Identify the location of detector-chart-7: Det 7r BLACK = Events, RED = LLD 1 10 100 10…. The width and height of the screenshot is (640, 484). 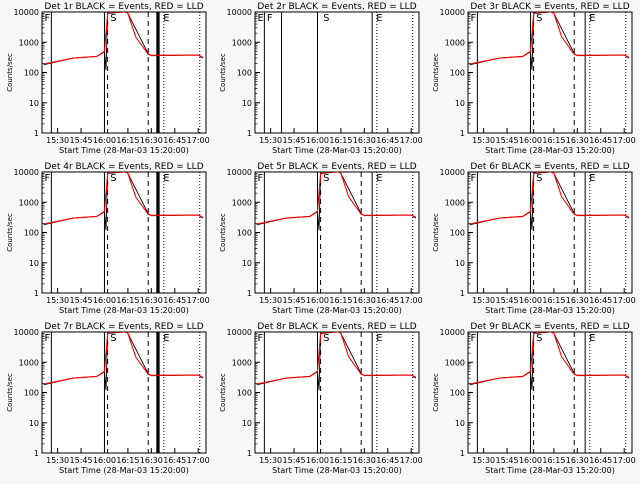
(108, 398).